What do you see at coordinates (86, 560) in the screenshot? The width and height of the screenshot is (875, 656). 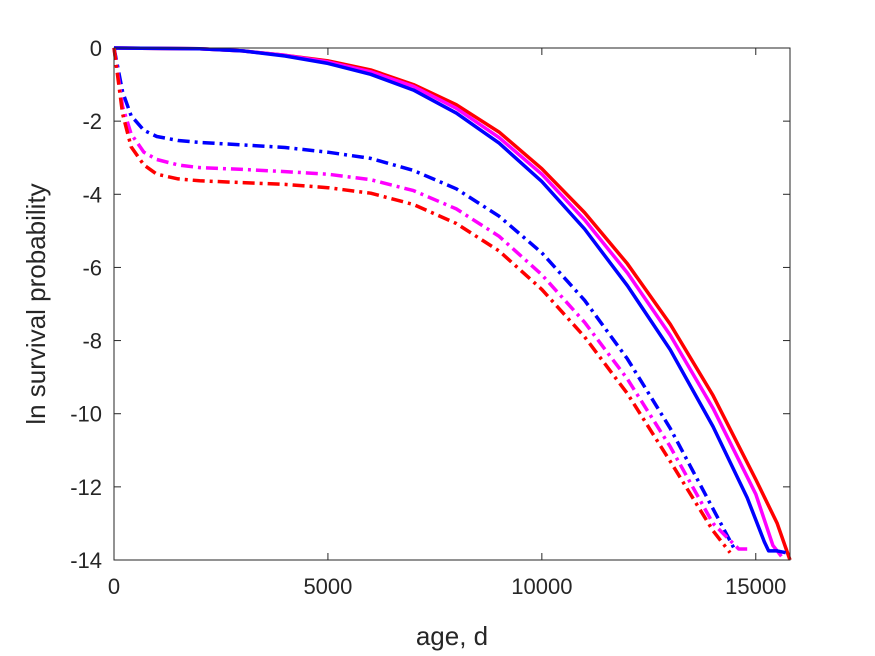 I see `y-tick-label: -14` at bounding box center [86, 560].